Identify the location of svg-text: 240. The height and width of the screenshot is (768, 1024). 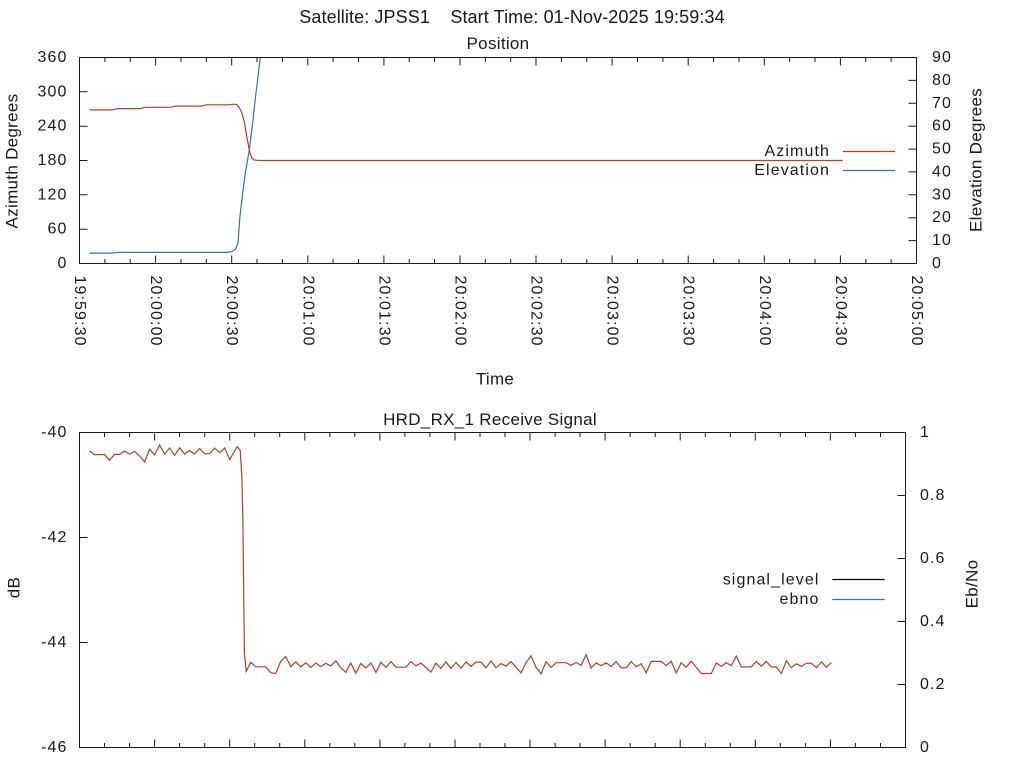
(53, 126).